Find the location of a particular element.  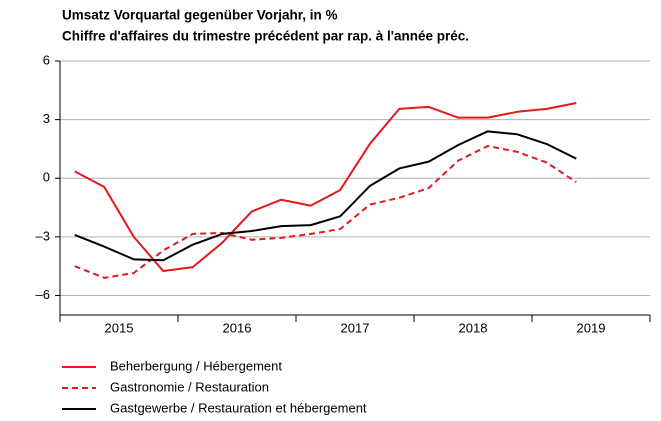

x-tick-label: 2015 is located at coordinates (119, 327).